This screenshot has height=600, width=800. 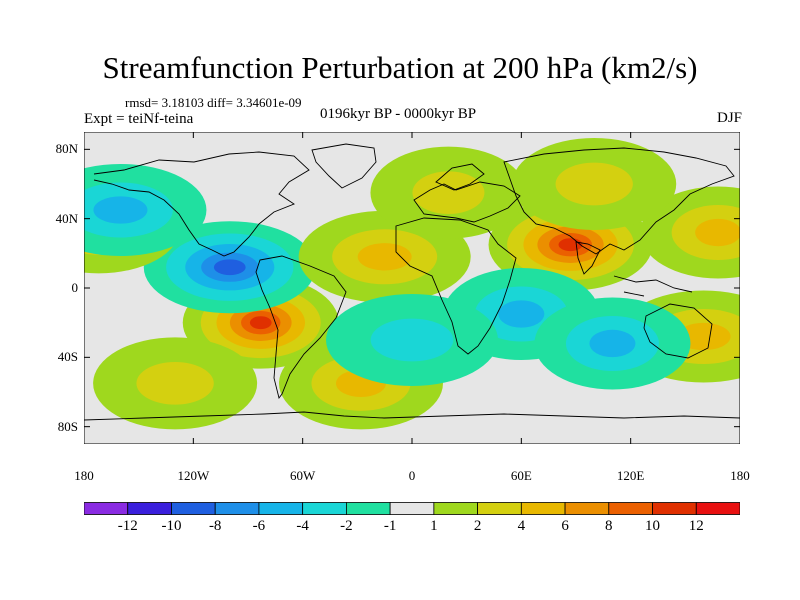 What do you see at coordinates (127, 526) in the screenshot?
I see `colorbar-label: -12` at bounding box center [127, 526].